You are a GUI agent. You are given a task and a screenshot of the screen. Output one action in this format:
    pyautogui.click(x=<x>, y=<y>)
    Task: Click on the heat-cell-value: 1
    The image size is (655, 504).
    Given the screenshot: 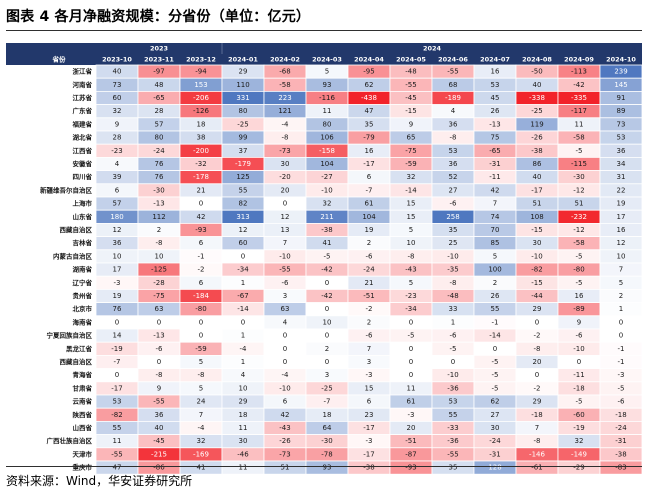 What is the action you would take?
    pyautogui.click(x=243, y=283)
    